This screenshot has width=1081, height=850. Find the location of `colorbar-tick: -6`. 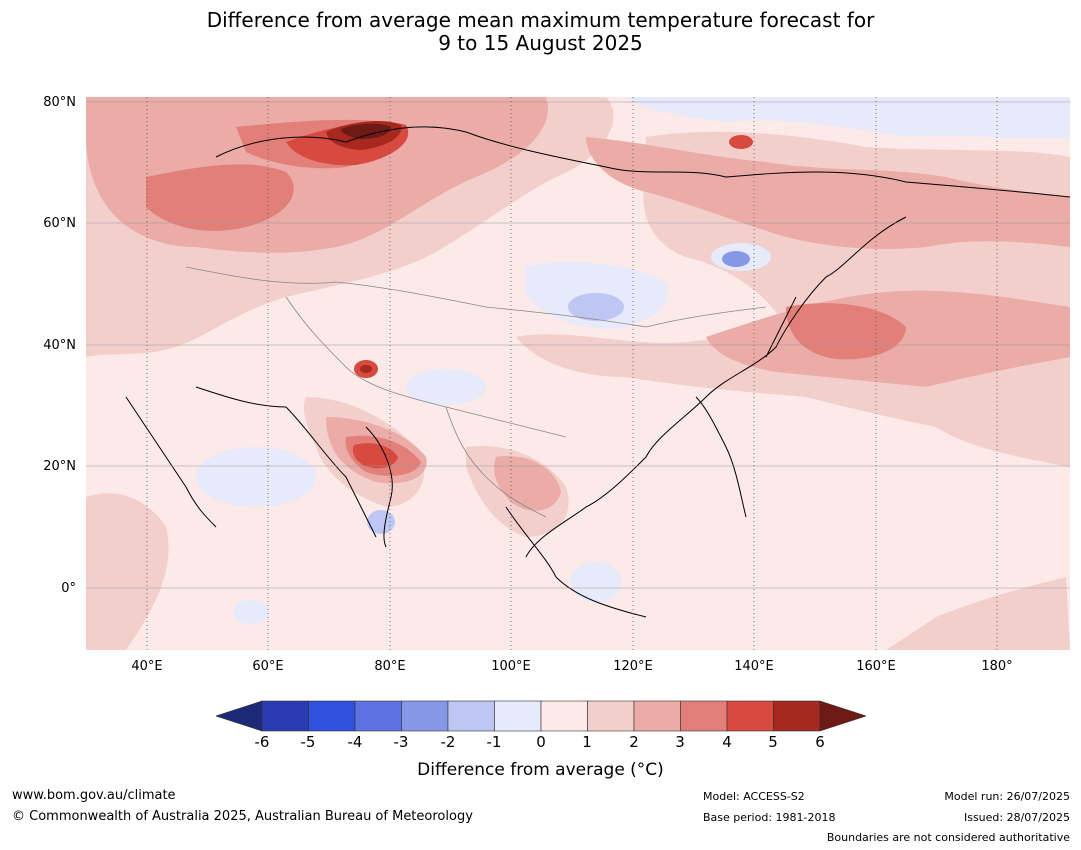

colorbar-tick: -6 is located at coordinates (262, 742).